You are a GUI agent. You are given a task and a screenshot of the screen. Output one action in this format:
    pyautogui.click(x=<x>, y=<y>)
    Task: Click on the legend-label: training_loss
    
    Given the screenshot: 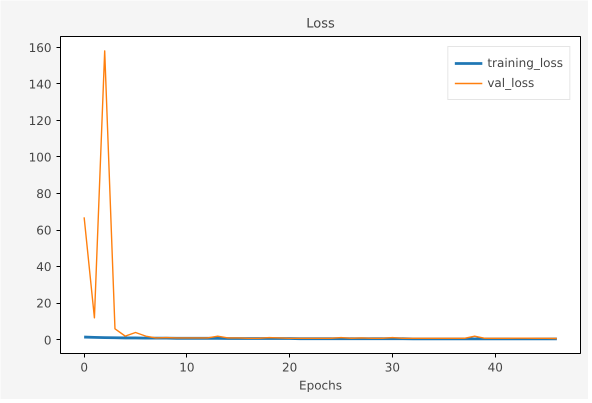 What is the action you would take?
    pyautogui.click(x=525, y=63)
    